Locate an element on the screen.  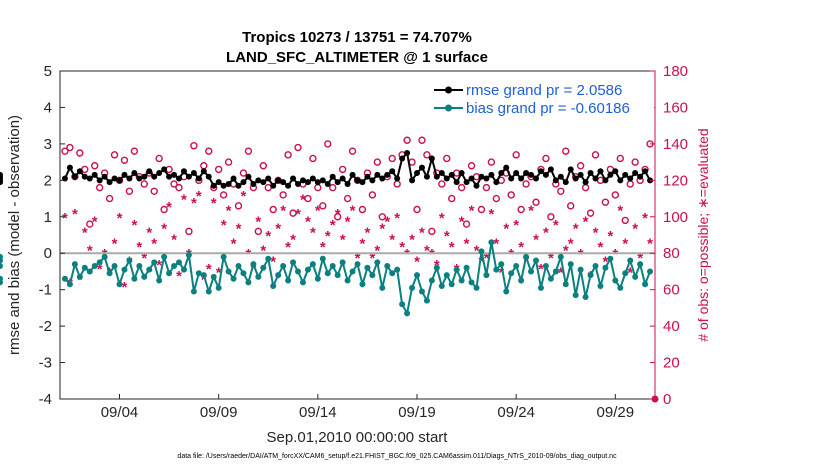
x-tick-label: 09/24 is located at coordinates (516, 412).